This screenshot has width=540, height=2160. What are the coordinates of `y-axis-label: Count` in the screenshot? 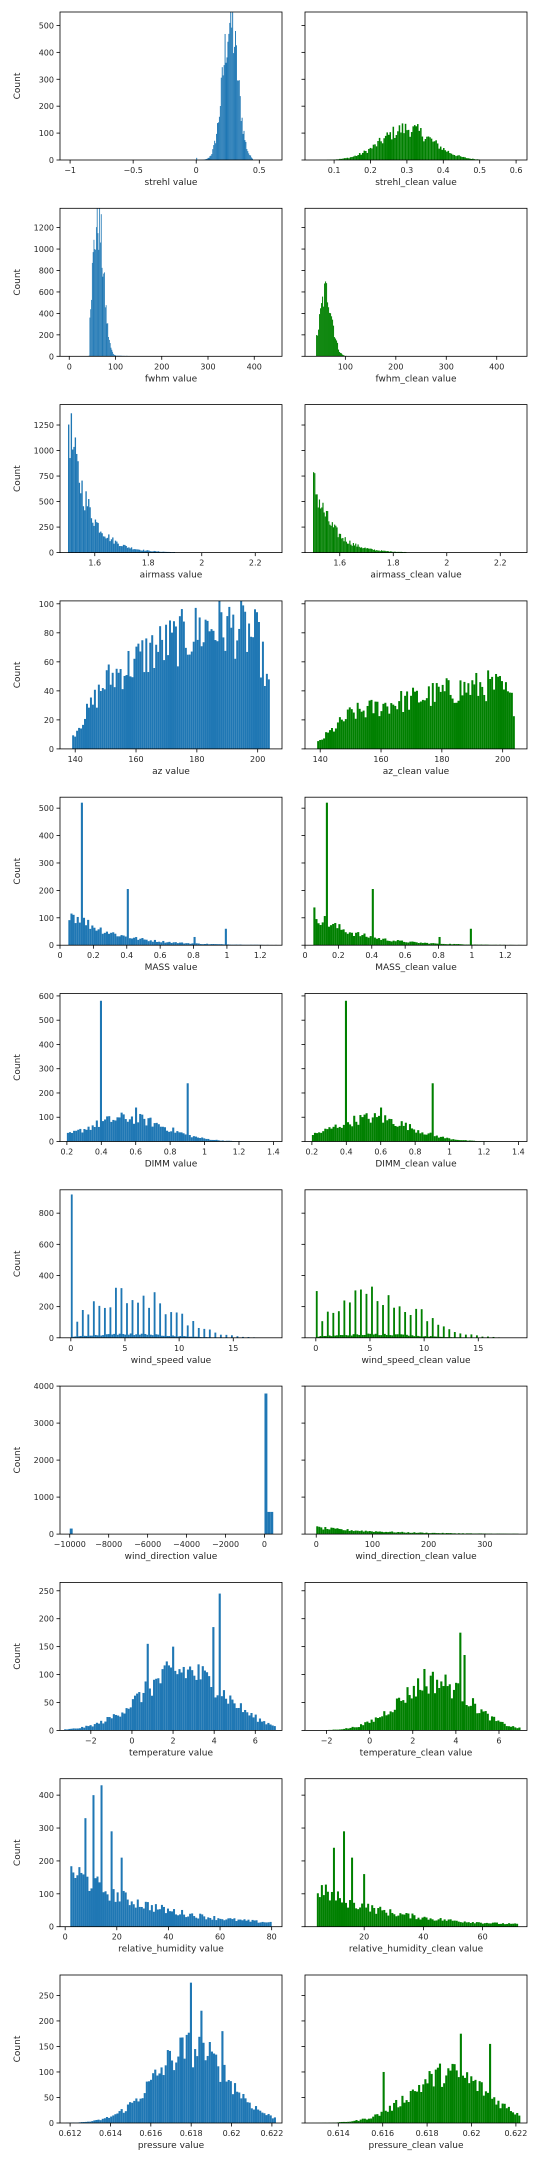 It's located at (18, 1852).